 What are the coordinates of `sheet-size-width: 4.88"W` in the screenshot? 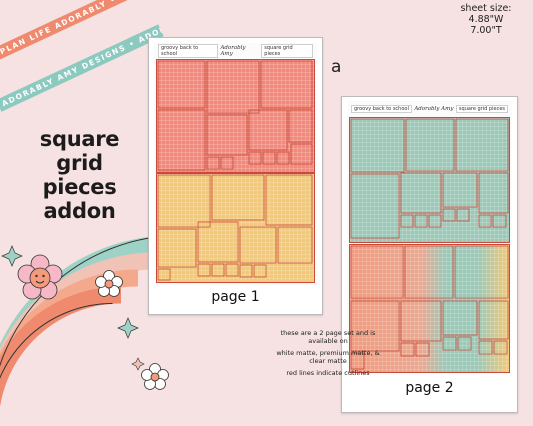 It's located at (486, 19).